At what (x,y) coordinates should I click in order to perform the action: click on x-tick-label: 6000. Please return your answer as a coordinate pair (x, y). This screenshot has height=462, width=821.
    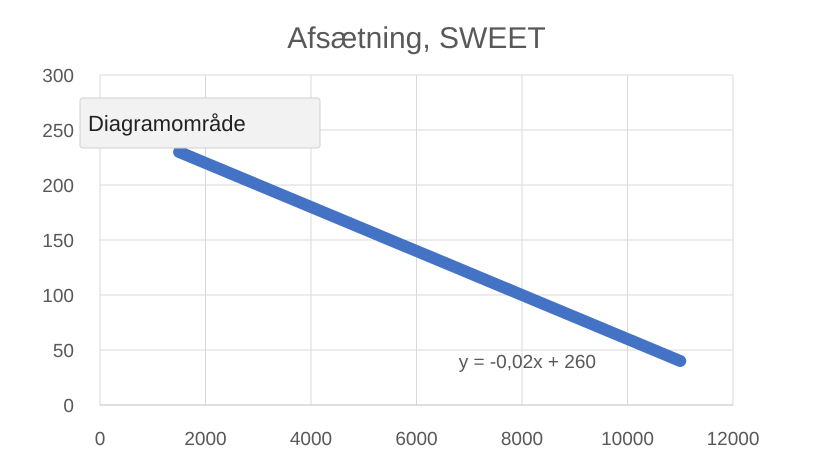
    Looking at the image, I should click on (416, 439).